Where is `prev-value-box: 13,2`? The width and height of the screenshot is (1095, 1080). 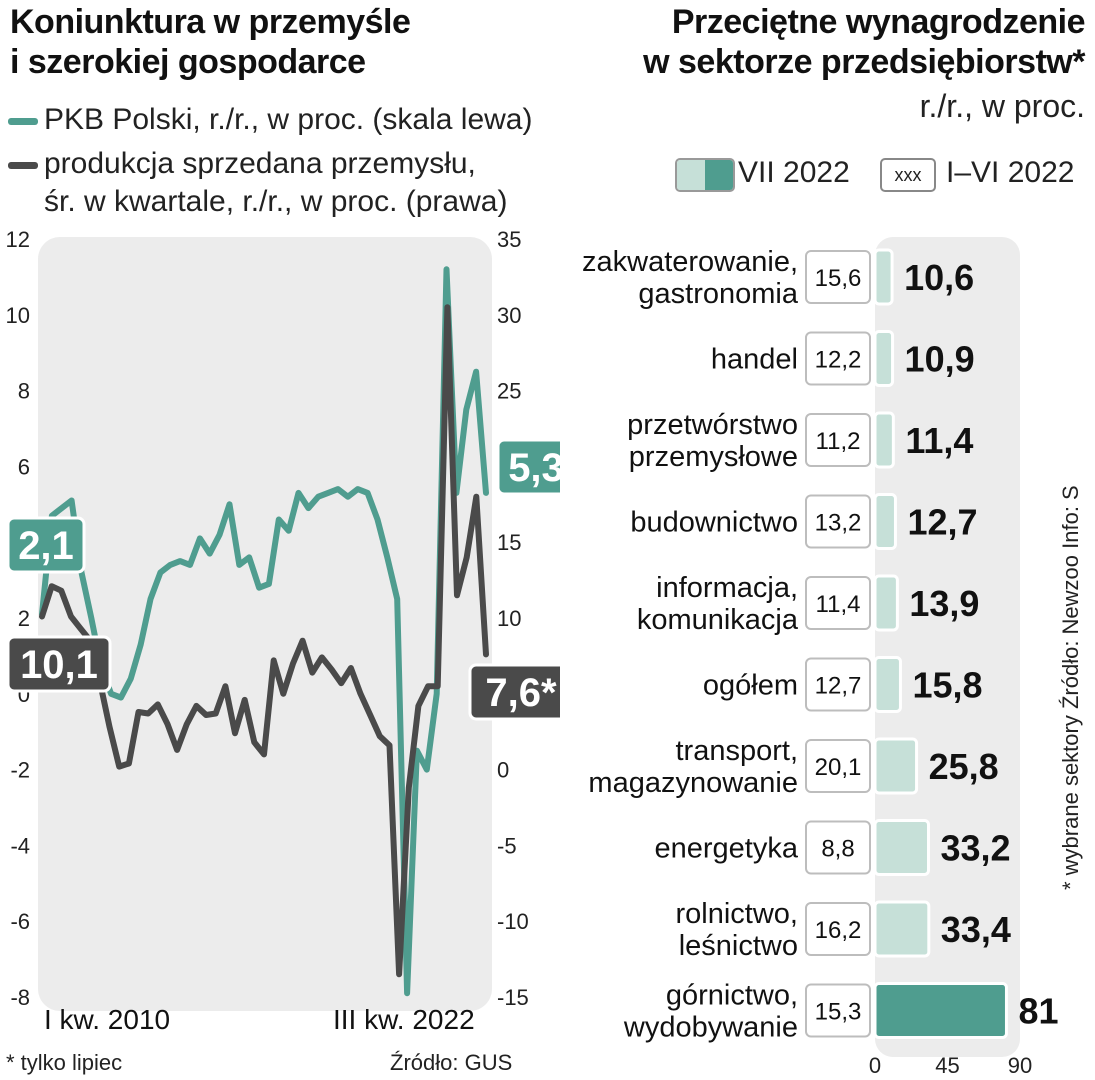
prev-value-box: 13,2 is located at coordinates (838, 521).